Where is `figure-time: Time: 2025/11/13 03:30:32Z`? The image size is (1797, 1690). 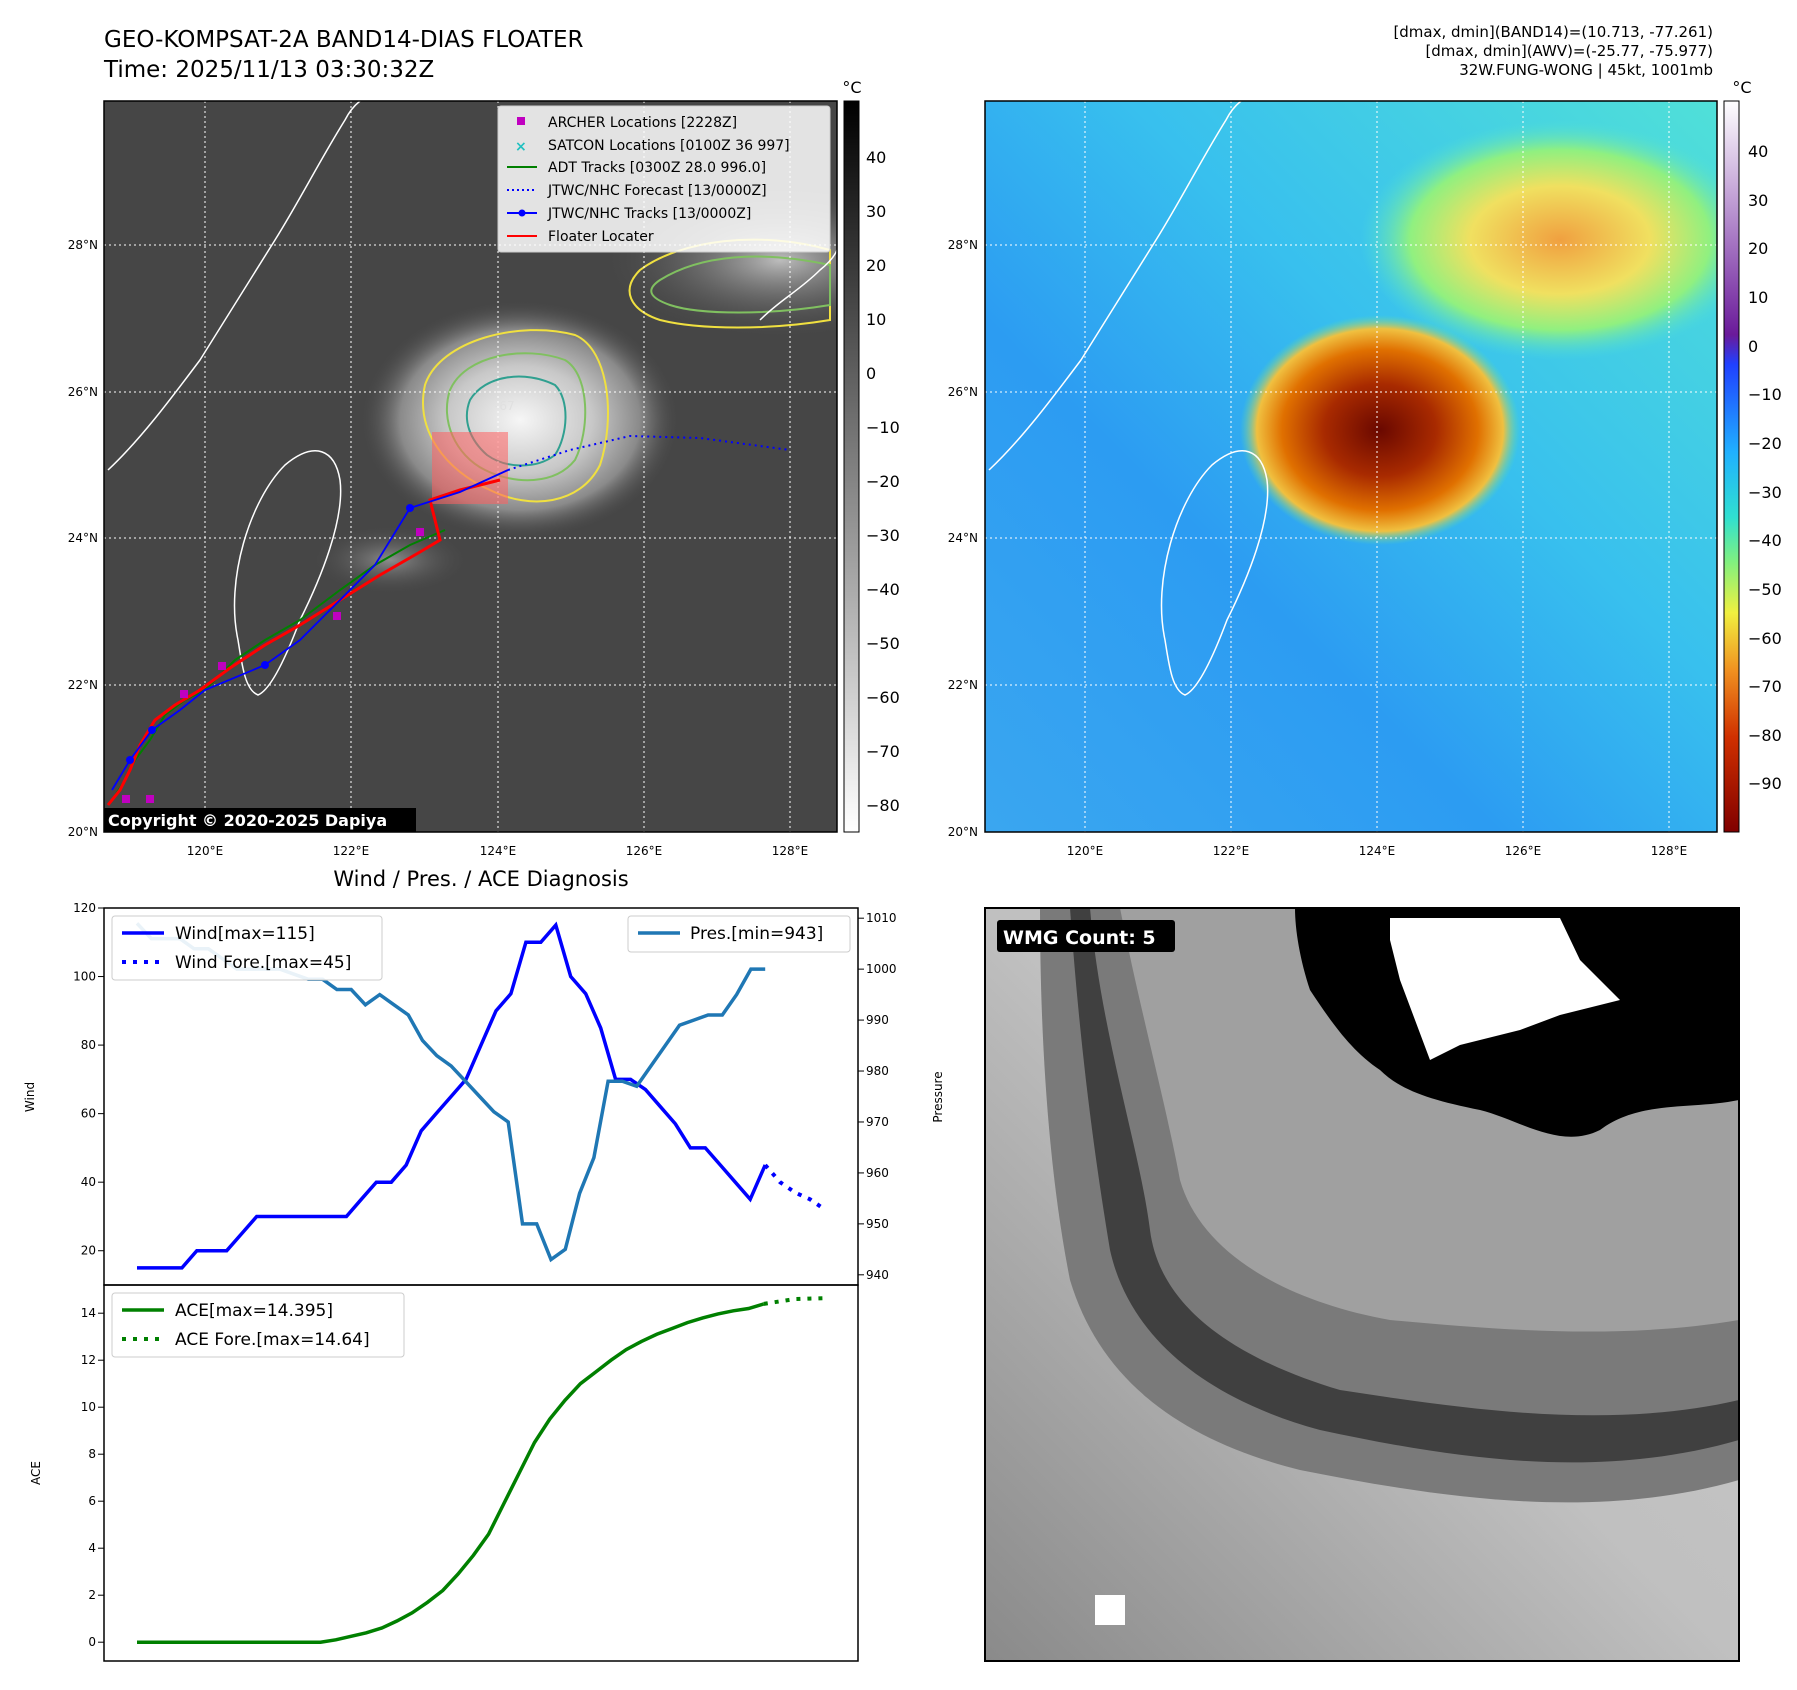
figure-time: Time: 2025/11/13 03:30:32Z is located at coordinates (269, 70).